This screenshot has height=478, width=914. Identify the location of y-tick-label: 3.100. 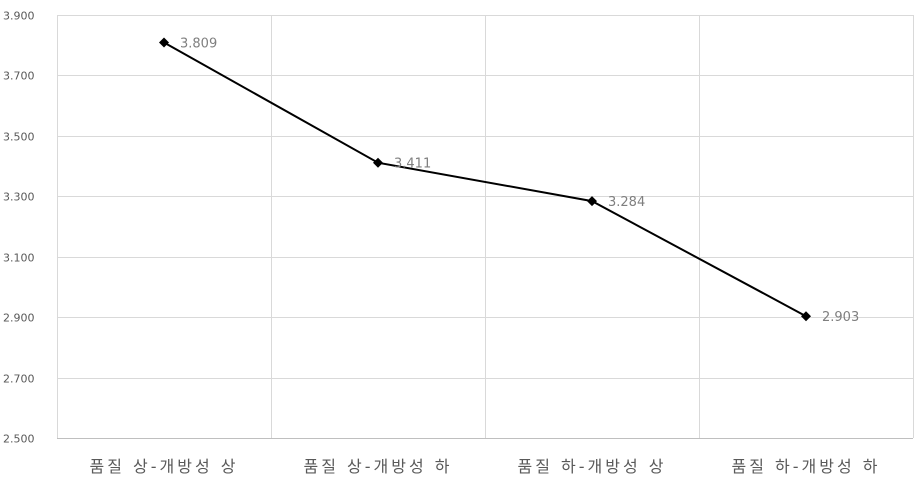
(19, 258).